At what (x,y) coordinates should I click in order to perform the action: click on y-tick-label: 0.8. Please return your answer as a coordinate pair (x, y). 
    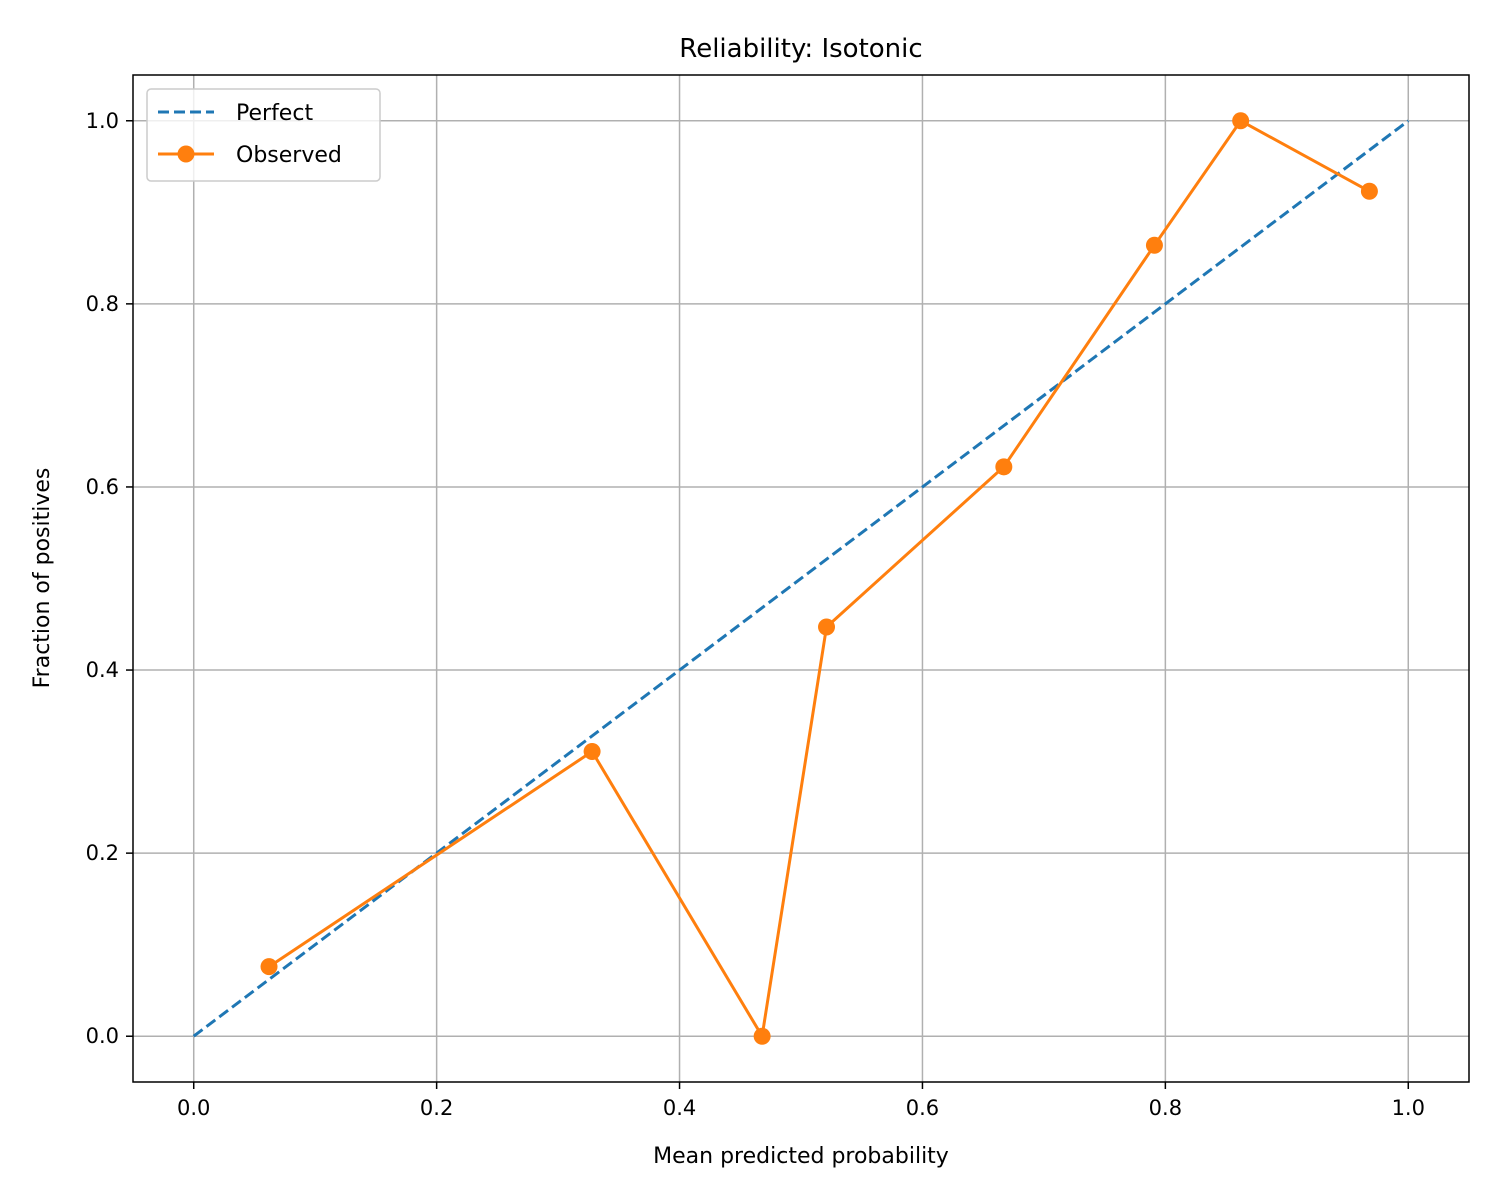
    Looking at the image, I should click on (102, 304).